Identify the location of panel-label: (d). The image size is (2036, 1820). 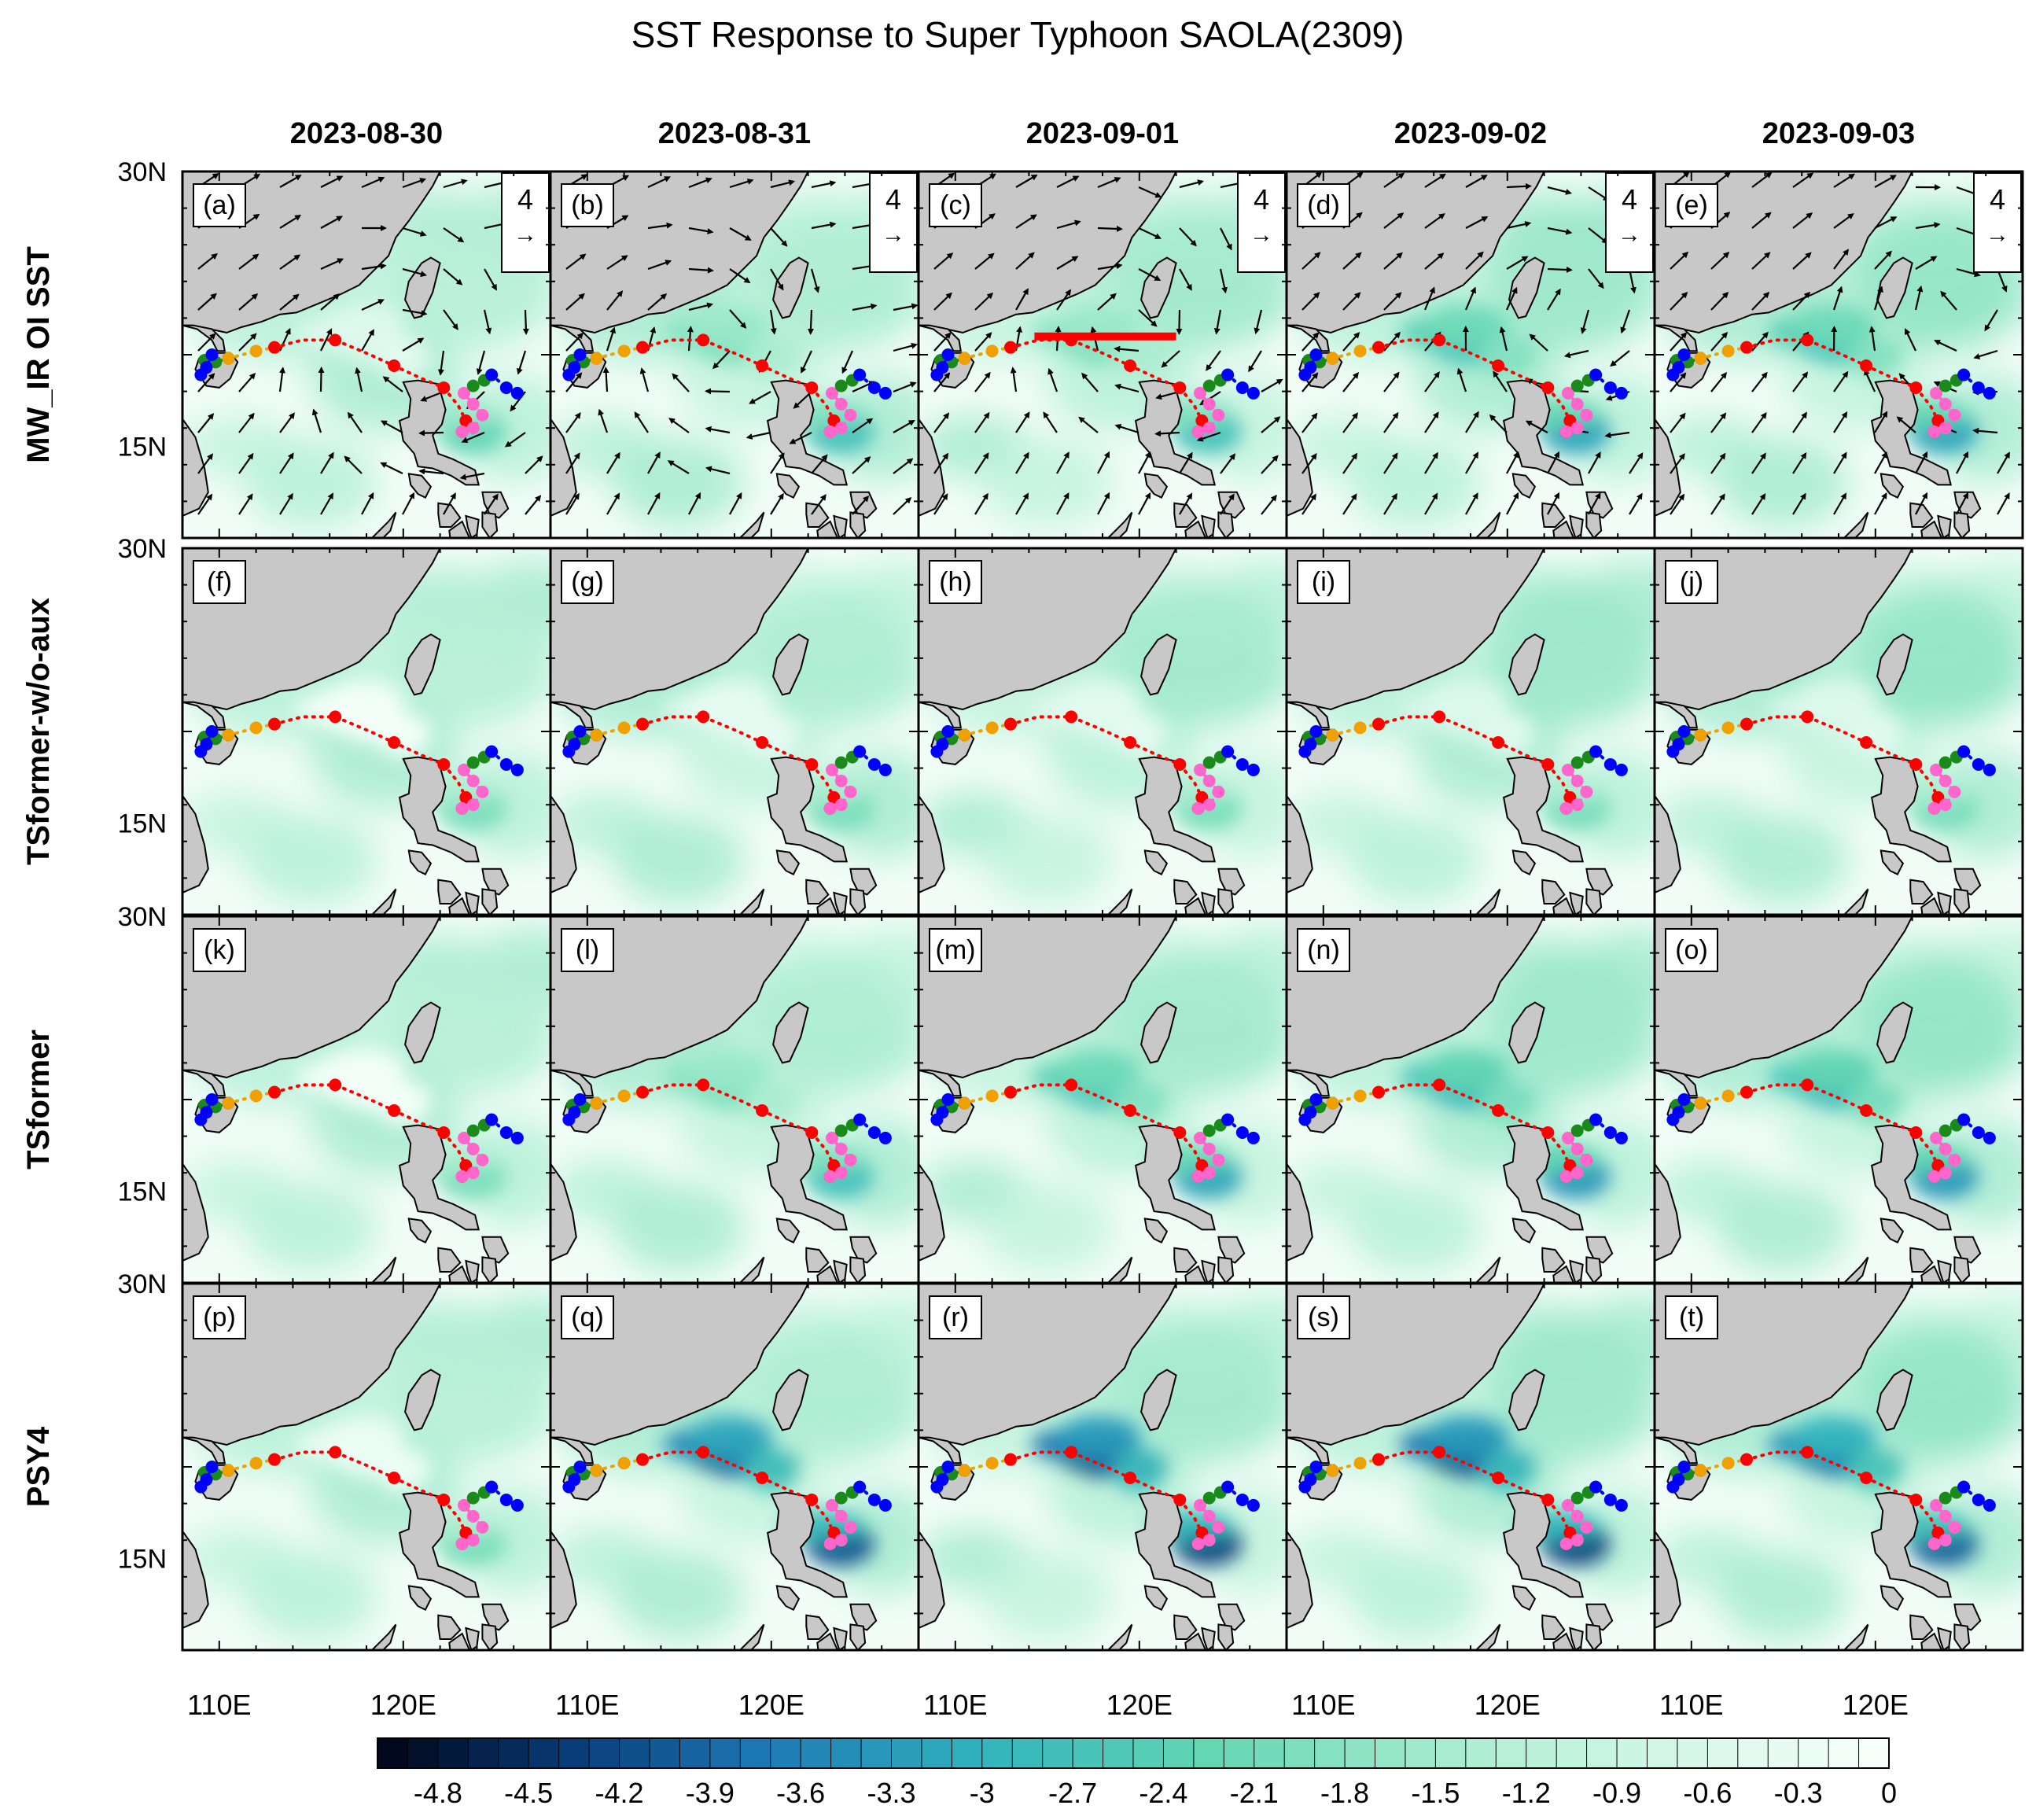
(1323, 205).